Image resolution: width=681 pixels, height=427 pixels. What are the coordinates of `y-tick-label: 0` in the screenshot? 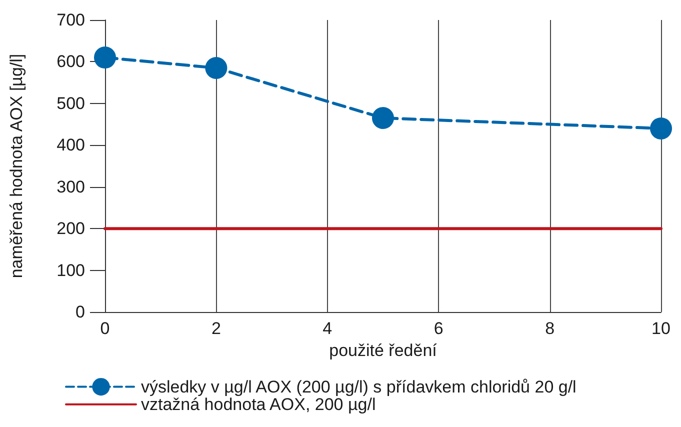 It's located at (80, 312).